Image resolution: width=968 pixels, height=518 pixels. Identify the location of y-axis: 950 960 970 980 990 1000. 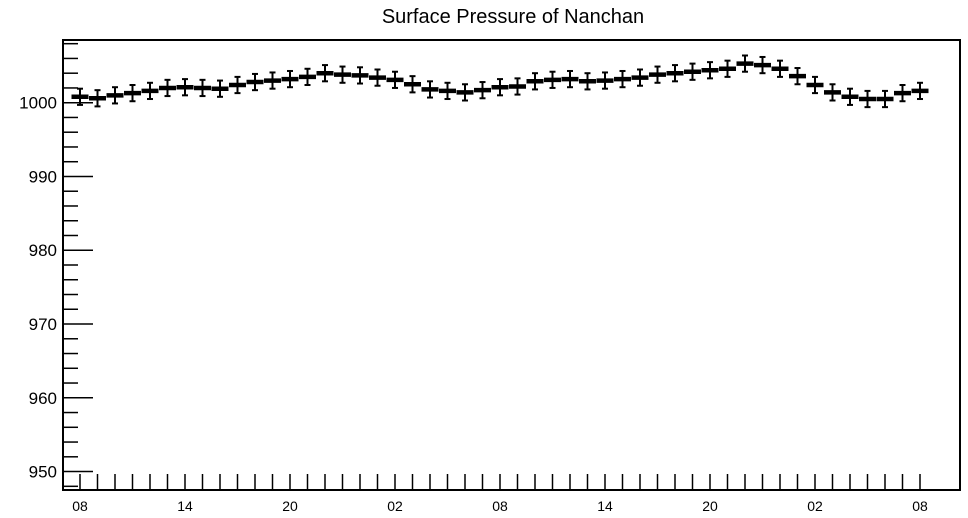
(56, 265).